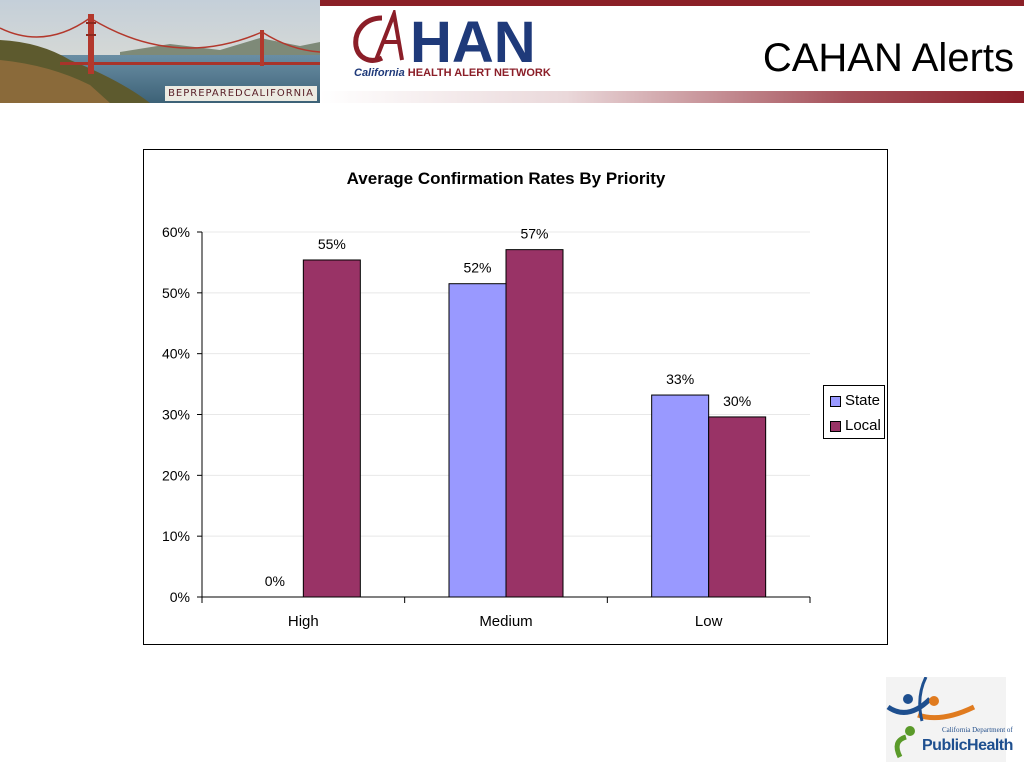 This screenshot has height=768, width=1024. What do you see at coordinates (176, 232) in the screenshot?
I see `y-tick-label: 60%` at bounding box center [176, 232].